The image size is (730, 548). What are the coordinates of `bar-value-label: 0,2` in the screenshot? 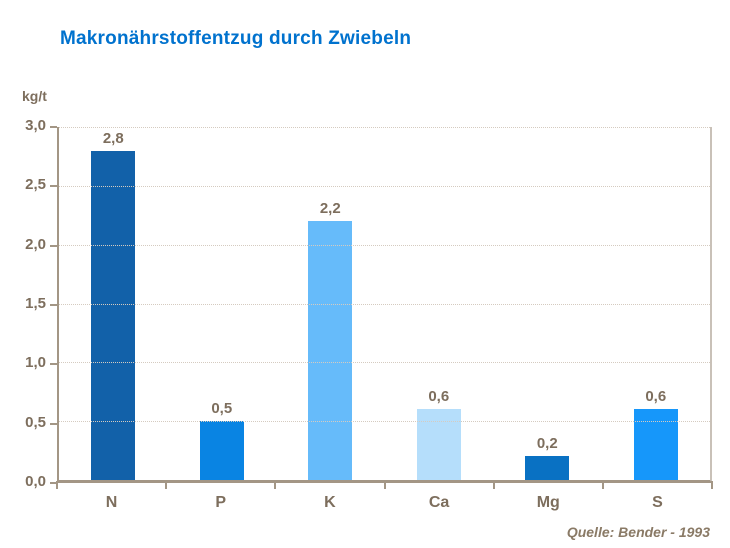 It's located at (547, 444).